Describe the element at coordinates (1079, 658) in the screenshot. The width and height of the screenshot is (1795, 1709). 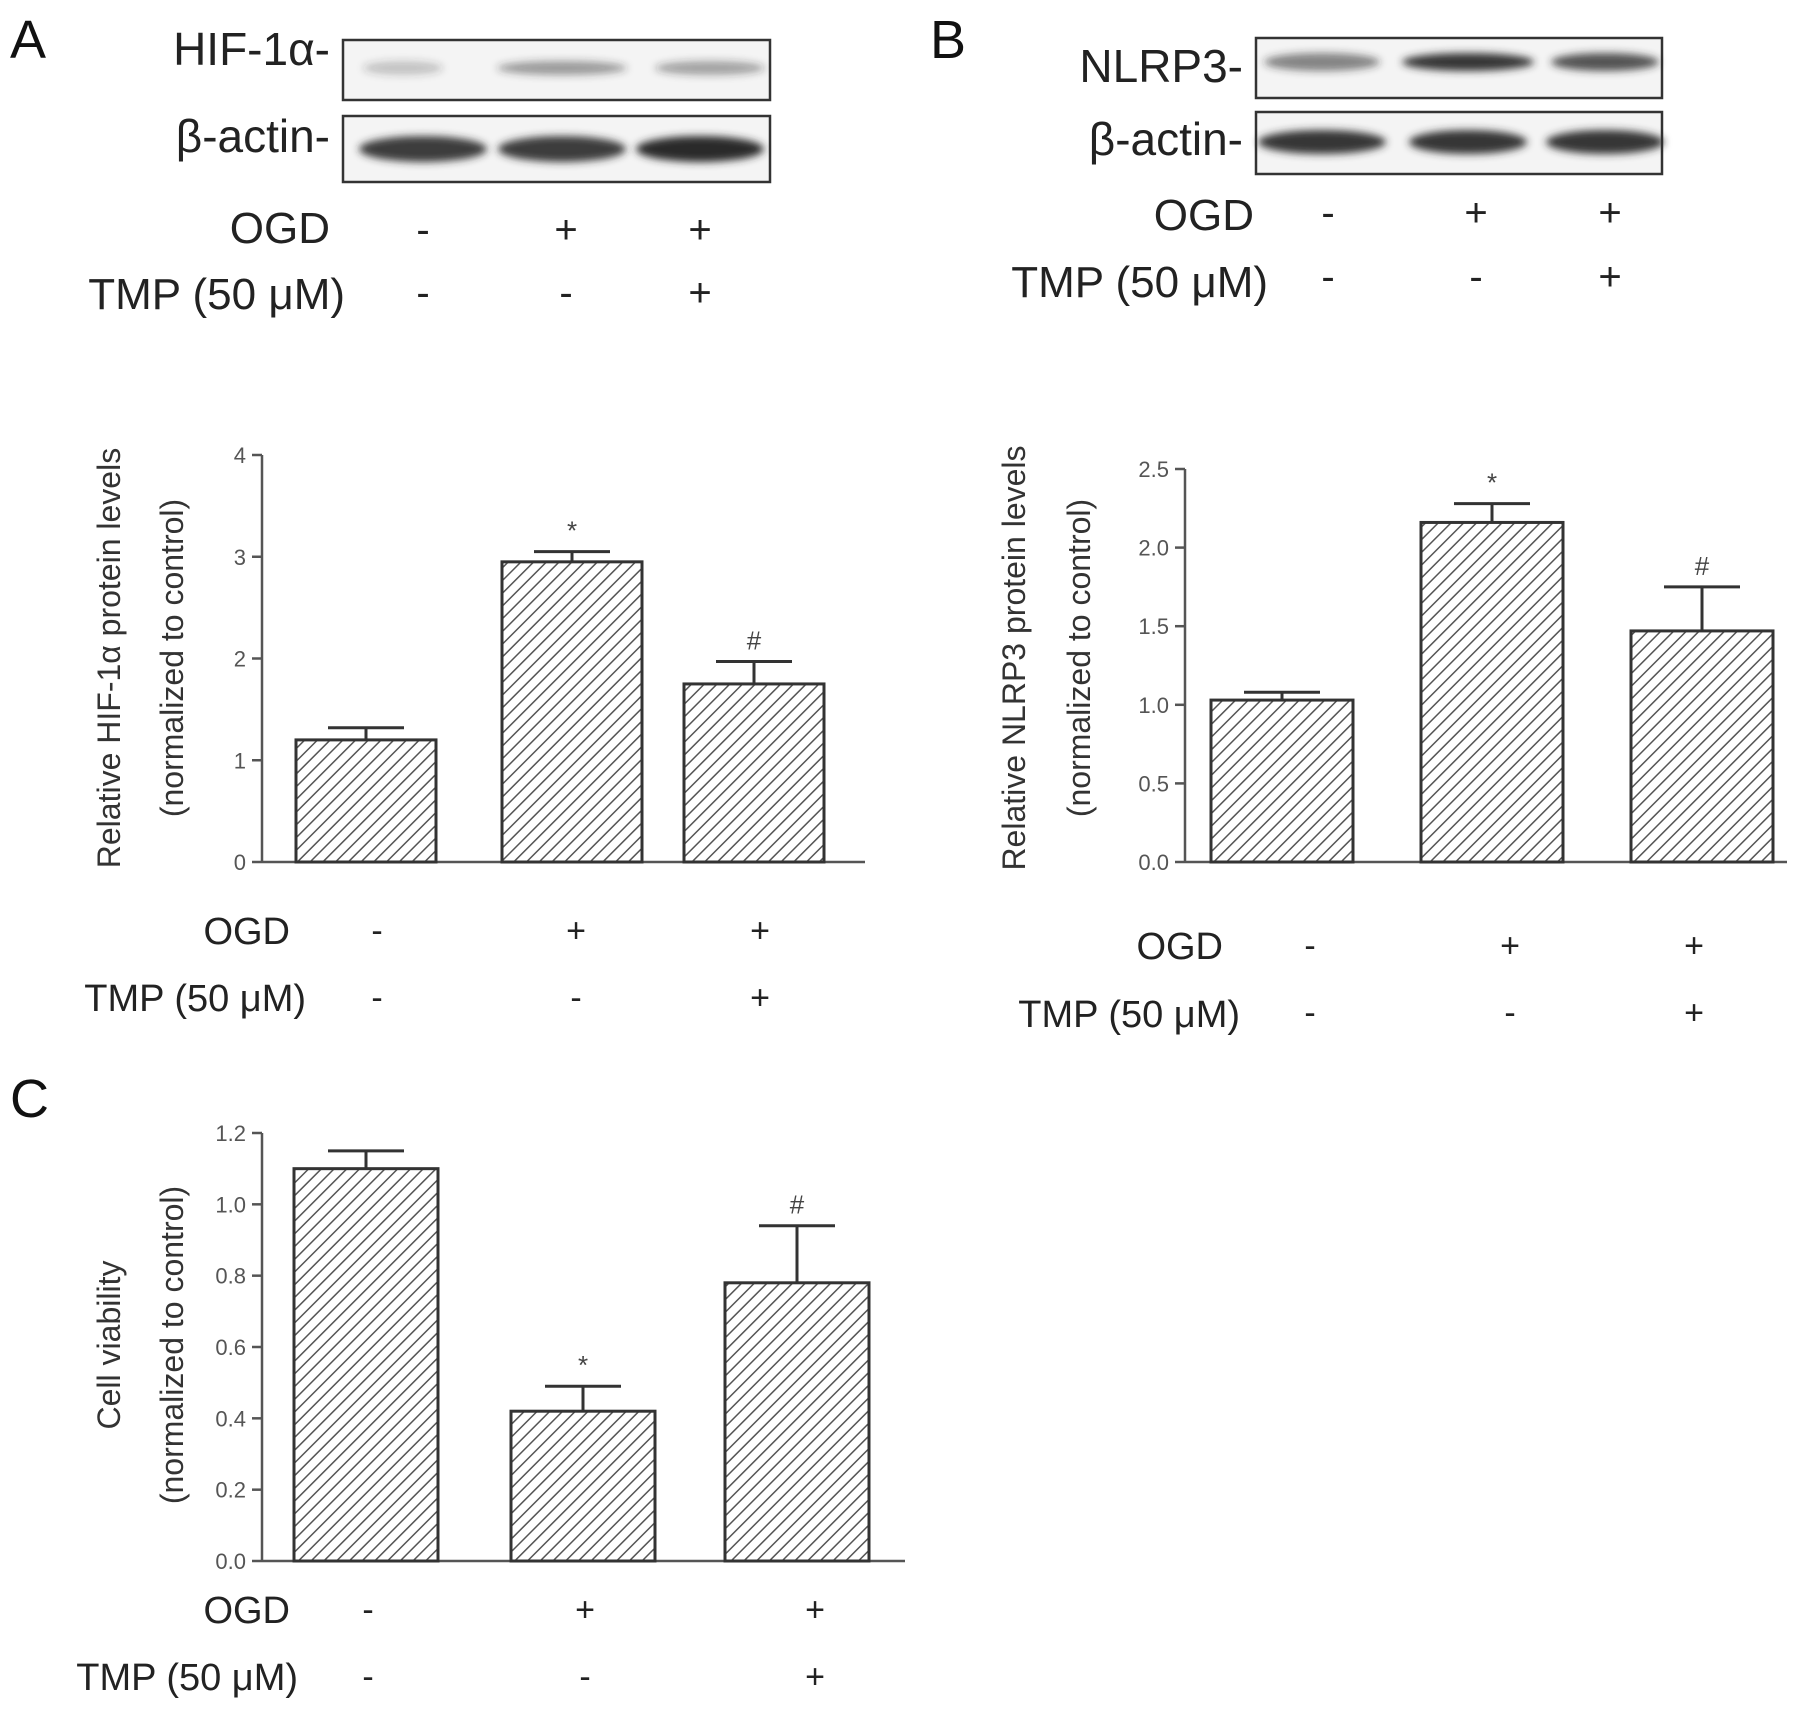
I see `chart-b-y-axis-label: (normalized to control)` at that location.